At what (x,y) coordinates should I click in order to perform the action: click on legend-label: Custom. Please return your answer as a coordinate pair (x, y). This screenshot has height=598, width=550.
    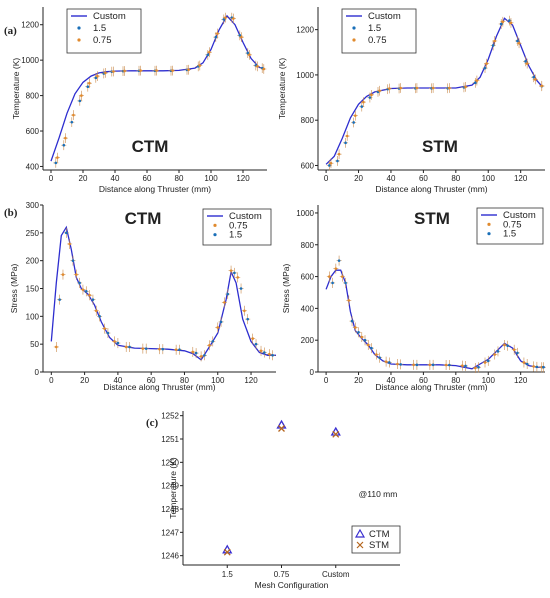
    Looking at the image, I should click on (384, 16).